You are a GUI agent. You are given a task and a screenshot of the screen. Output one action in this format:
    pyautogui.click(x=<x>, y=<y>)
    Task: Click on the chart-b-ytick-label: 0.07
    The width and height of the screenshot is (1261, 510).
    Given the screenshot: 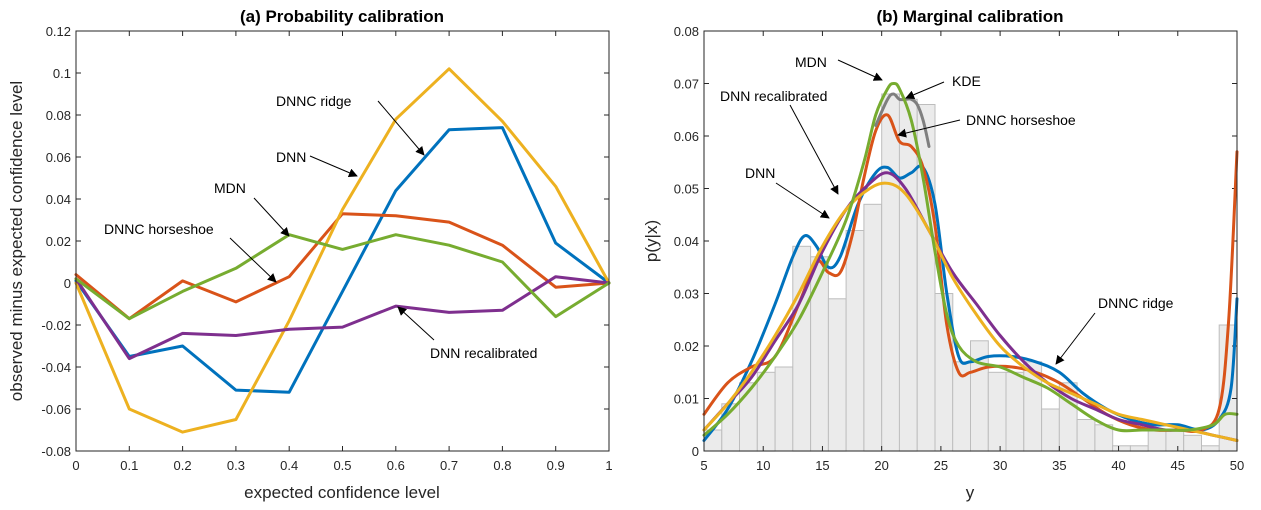 What is the action you would take?
    pyautogui.click(x=686, y=84)
    